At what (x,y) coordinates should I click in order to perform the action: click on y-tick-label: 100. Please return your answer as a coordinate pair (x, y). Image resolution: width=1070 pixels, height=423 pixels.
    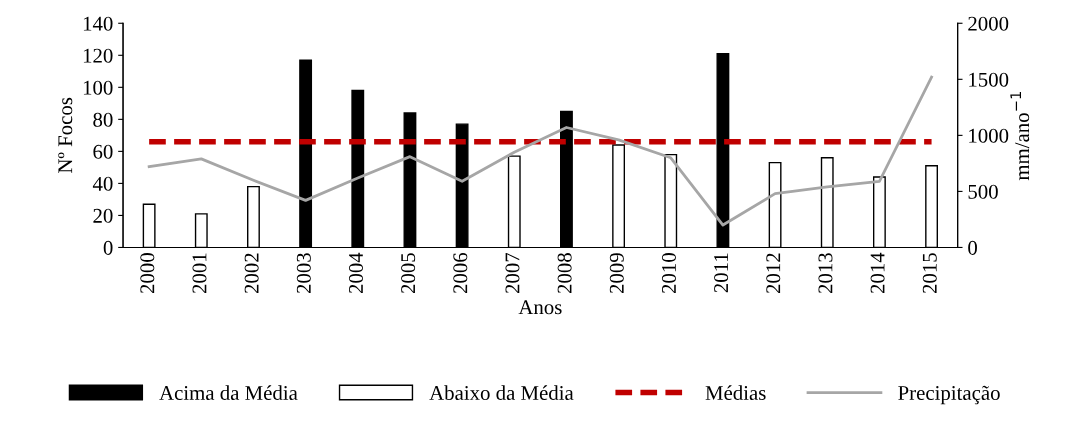
    Looking at the image, I should click on (98, 87).